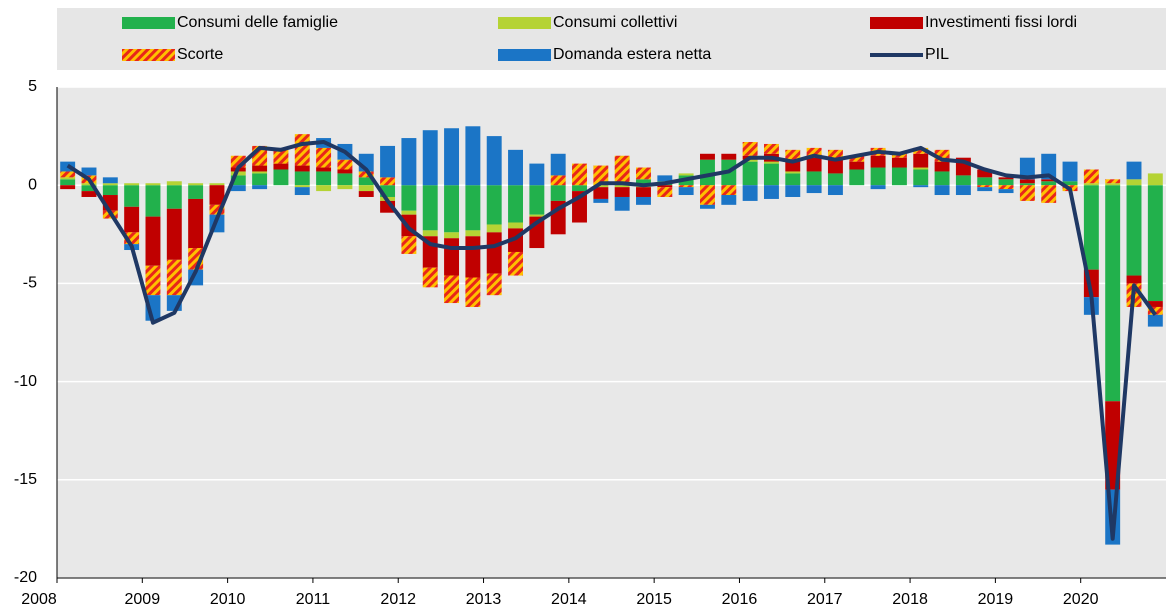  Describe the element at coordinates (30, 283) in the screenshot. I see `y-tick-label: -5` at that location.